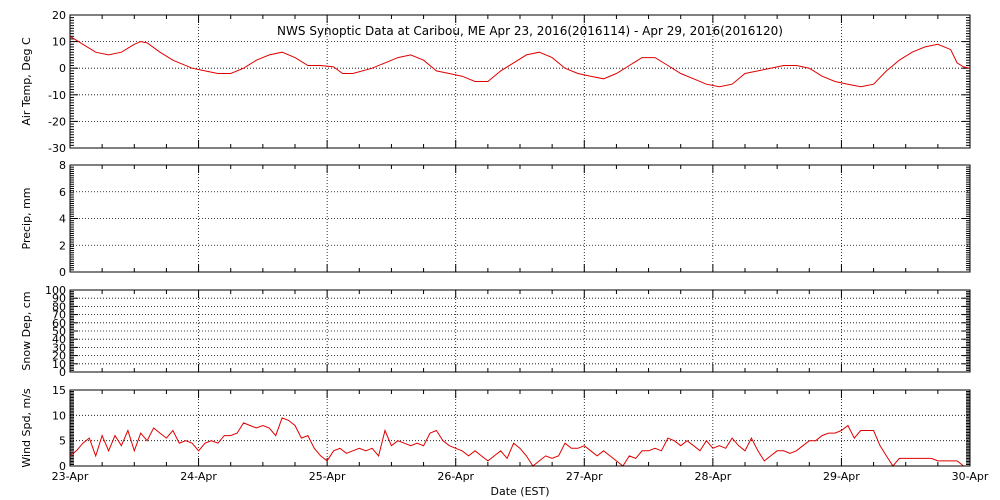 The image size is (1000, 500). Describe the element at coordinates (62, 245) in the screenshot. I see `y-tick-label: 2` at that location.